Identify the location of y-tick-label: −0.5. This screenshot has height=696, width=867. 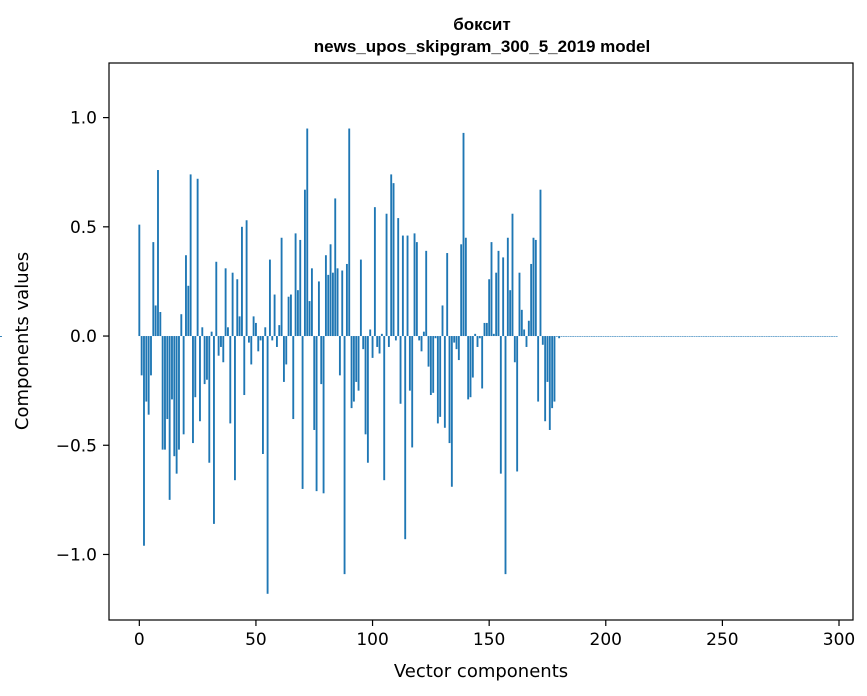
(76, 446).